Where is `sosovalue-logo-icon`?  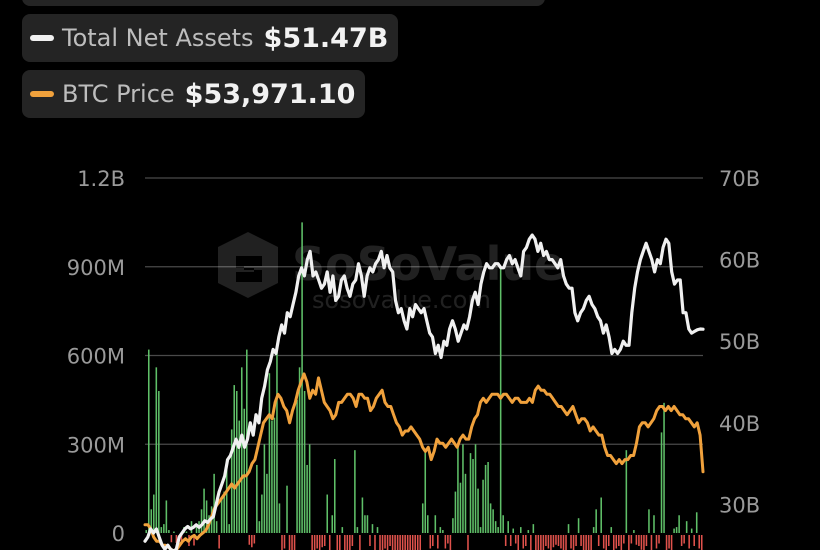 sosovalue-logo-icon is located at coordinates (248, 265).